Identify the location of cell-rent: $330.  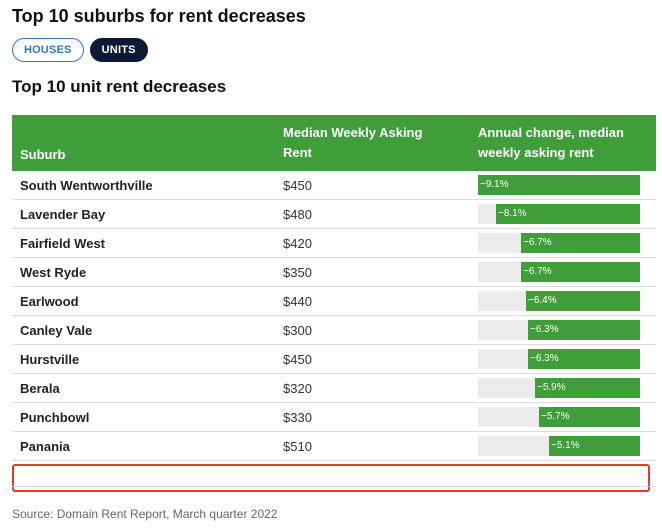
(297, 417).